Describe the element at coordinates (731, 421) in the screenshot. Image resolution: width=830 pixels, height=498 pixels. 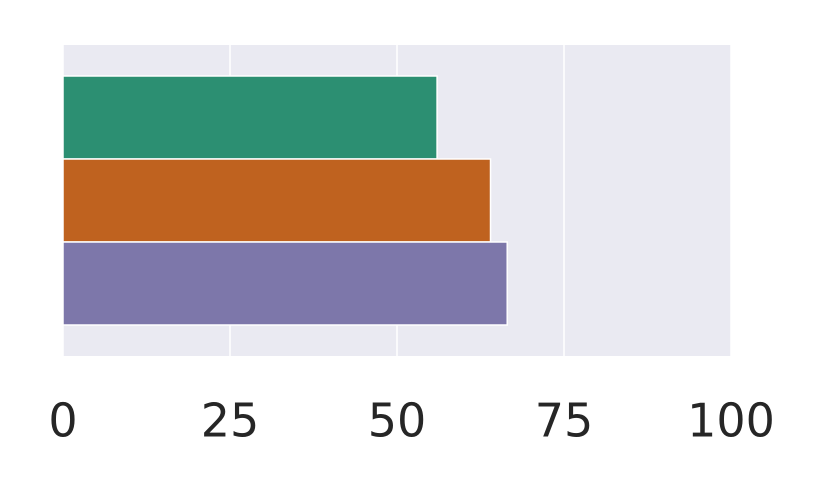
I see `x-tick-label: 100` at that location.